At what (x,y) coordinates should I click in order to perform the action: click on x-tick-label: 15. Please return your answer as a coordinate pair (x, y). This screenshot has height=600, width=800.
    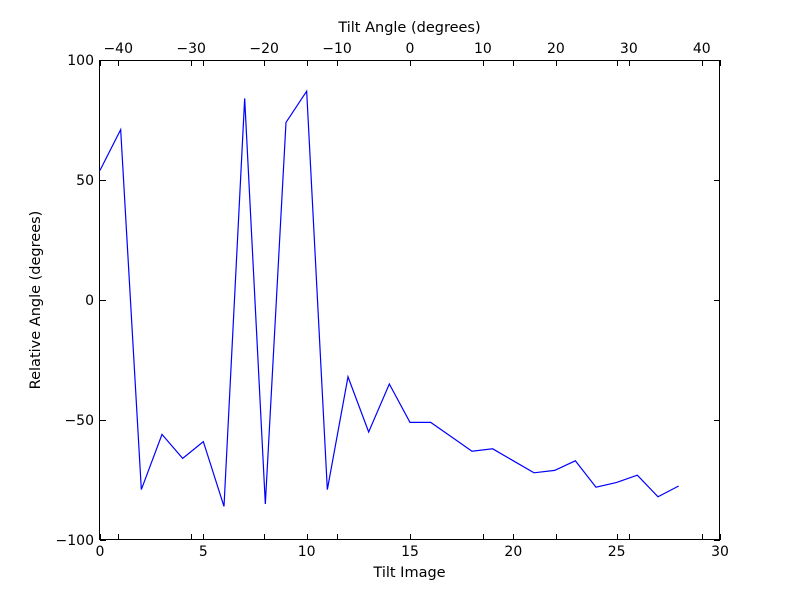
    Looking at the image, I should click on (410, 552).